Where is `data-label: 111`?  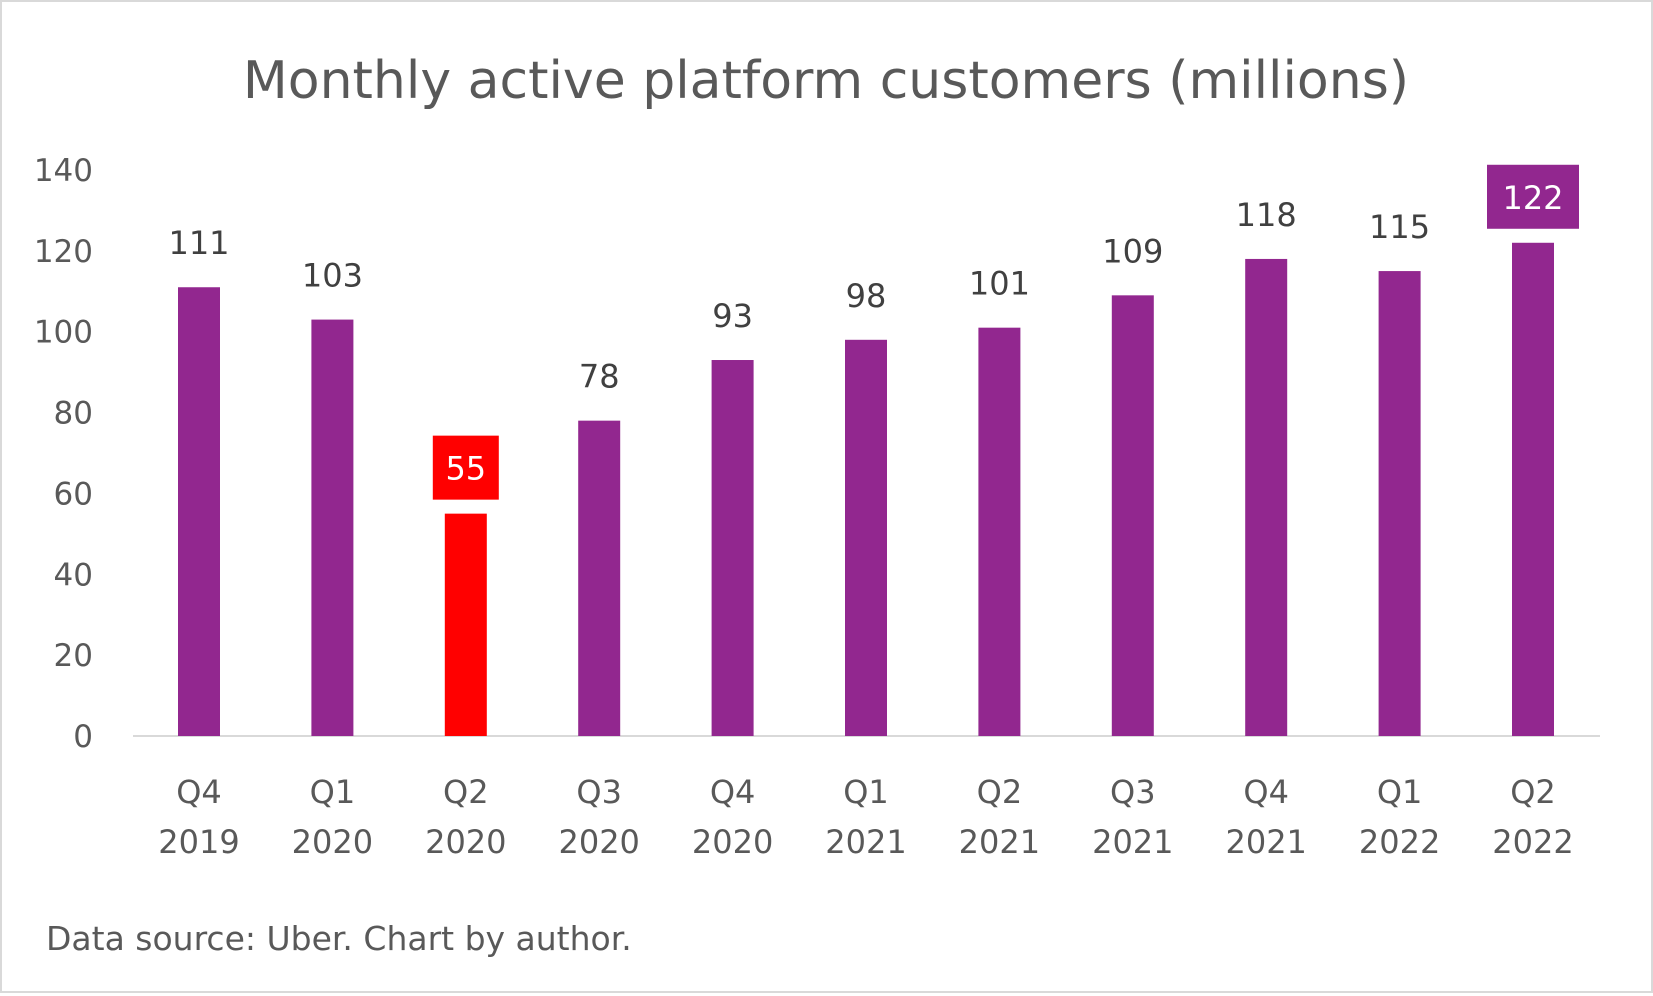 data-label: 111 is located at coordinates (198, 243).